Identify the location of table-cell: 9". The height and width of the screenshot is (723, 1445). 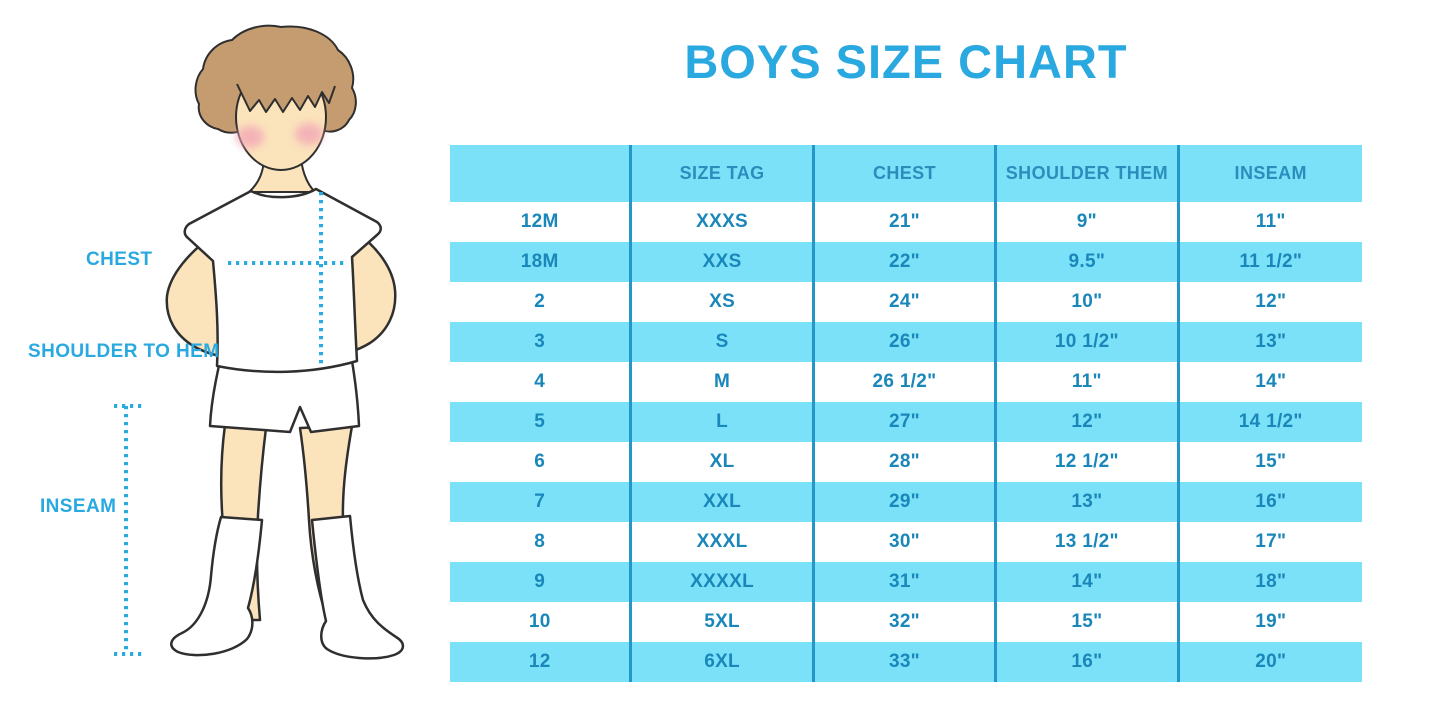
(1088, 222).